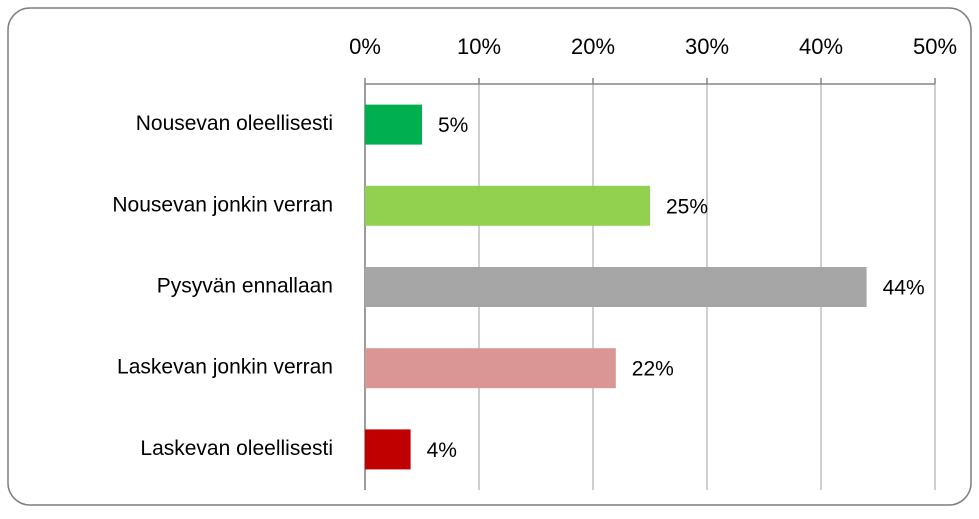  Describe the element at coordinates (904, 288) in the screenshot. I see `value-label: 44%` at that location.